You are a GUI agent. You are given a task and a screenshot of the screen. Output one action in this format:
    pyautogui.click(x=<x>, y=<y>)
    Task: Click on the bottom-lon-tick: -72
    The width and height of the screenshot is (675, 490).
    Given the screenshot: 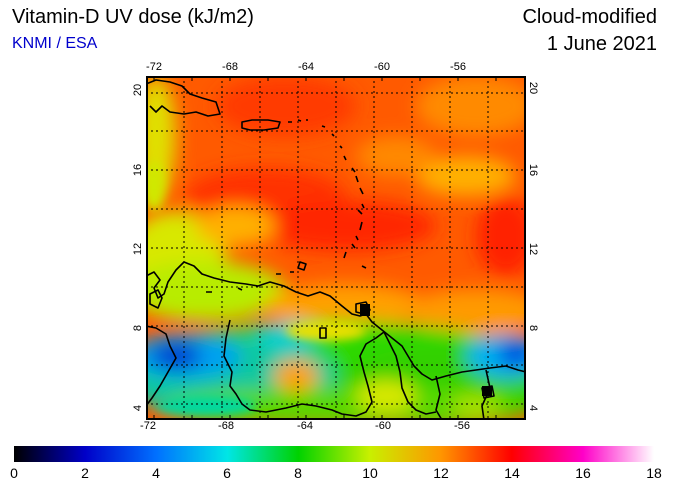 What is the action you would take?
    pyautogui.click(x=148, y=426)
    